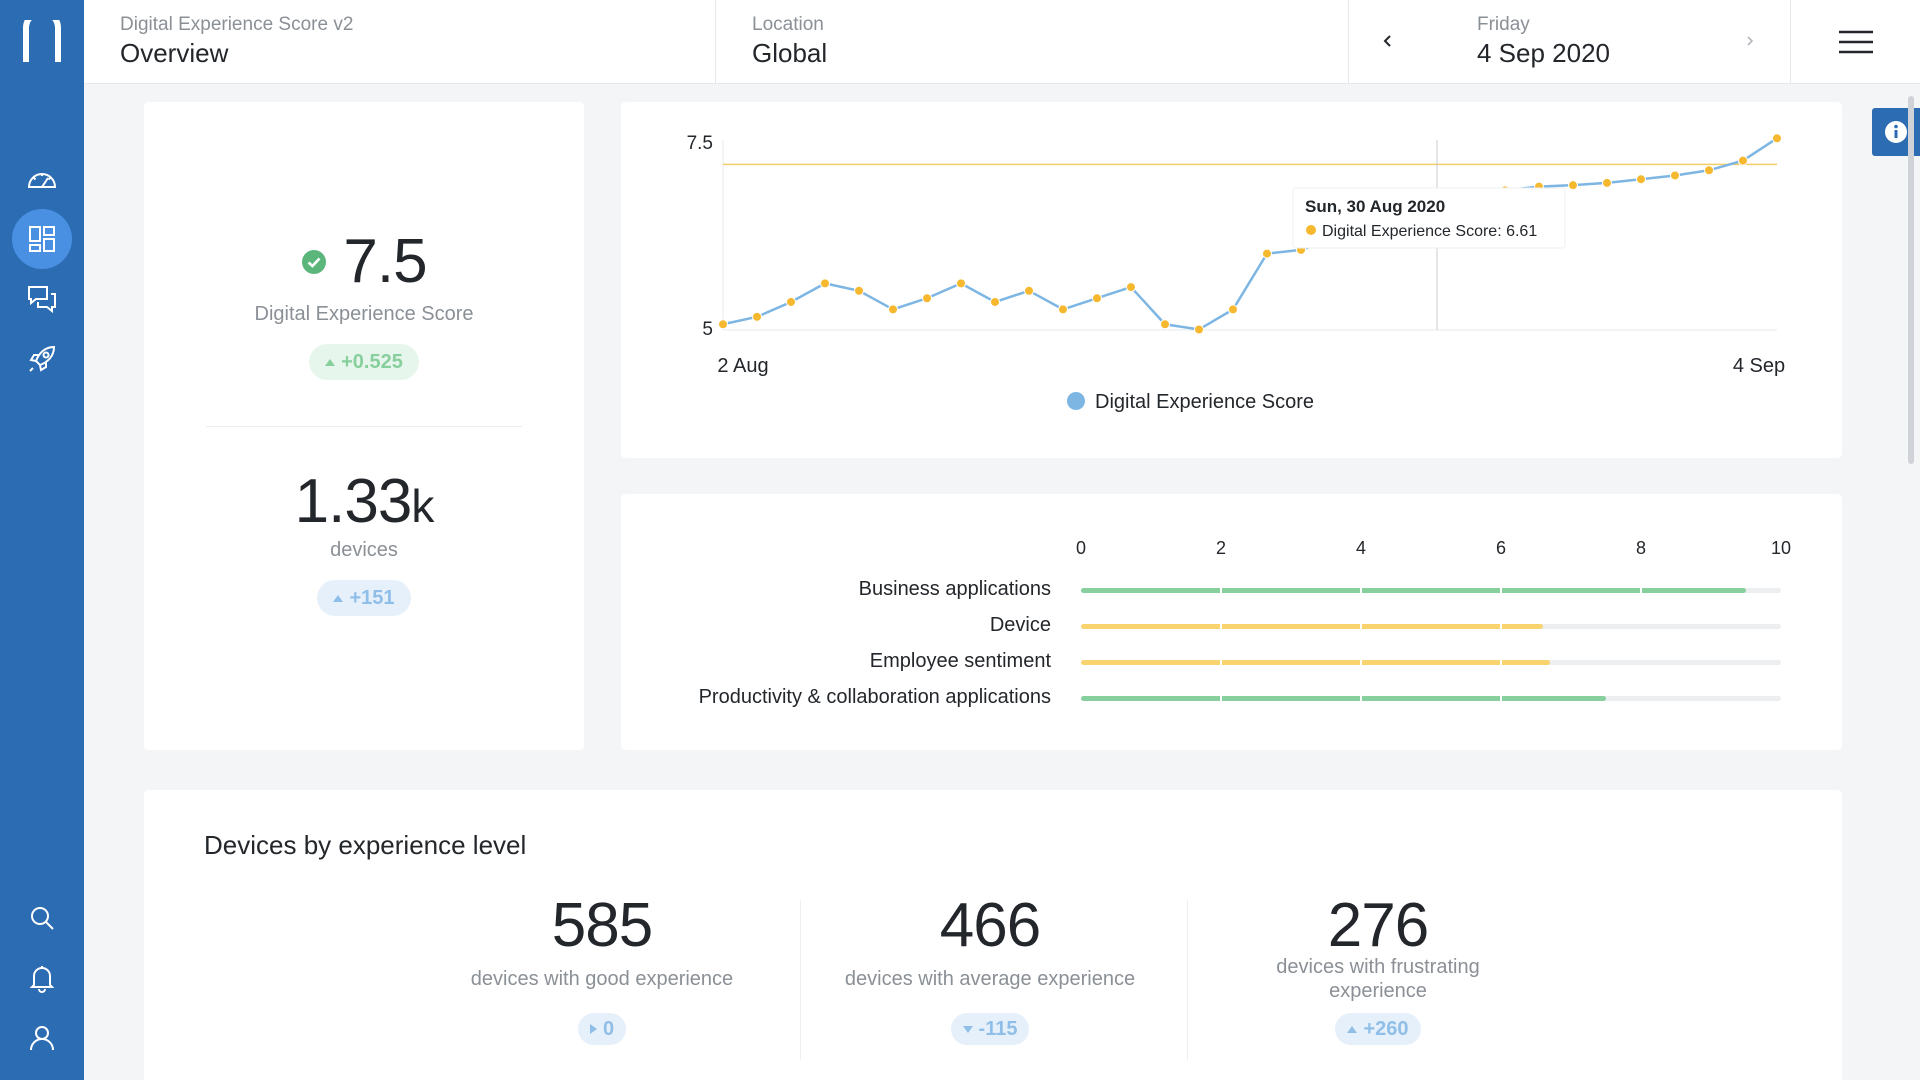 This screenshot has height=1080, width=1920. I want to click on good-experience-metric: 585 devices with good experience 0, so click(602, 967).